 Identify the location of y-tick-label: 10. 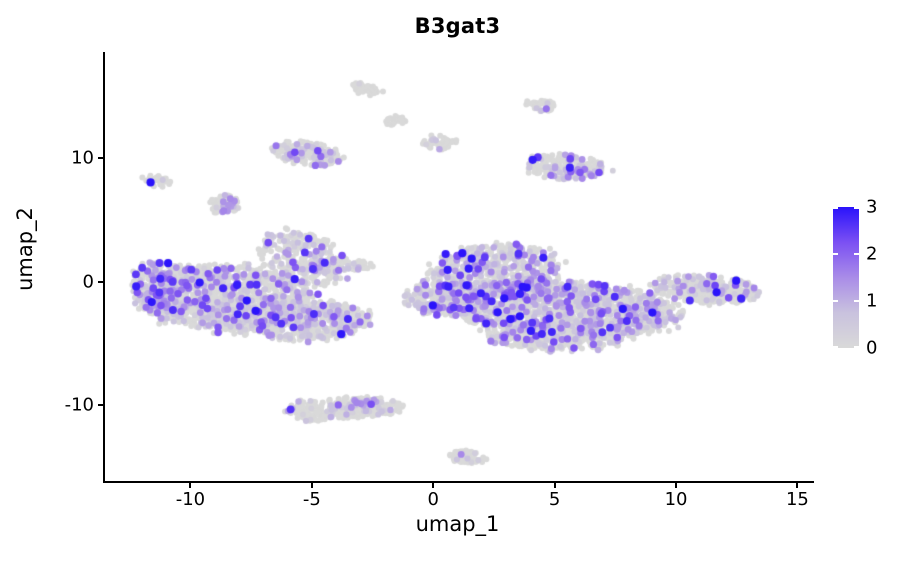
(82, 158).